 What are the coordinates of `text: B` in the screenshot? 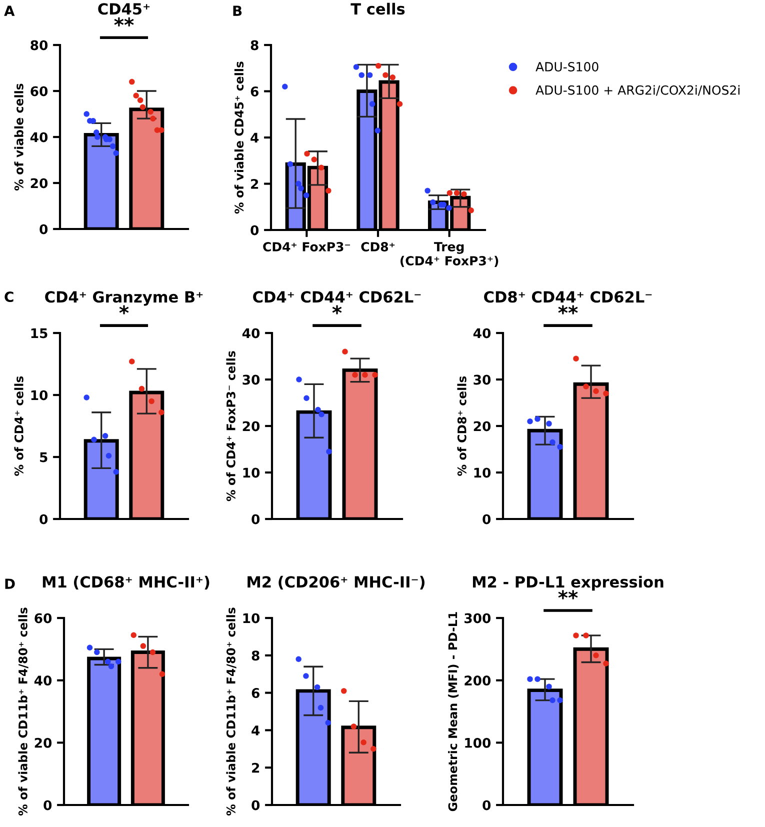 It's located at (237, 11).